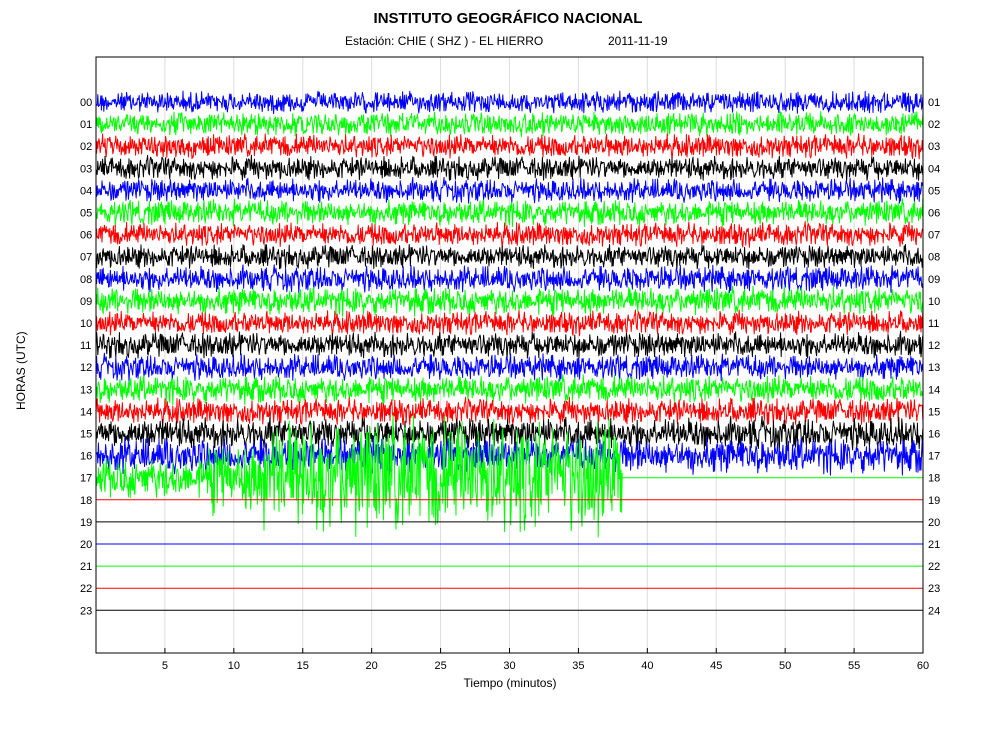 The height and width of the screenshot is (750, 1000). Describe the element at coordinates (934, 390) in the screenshot. I see `right-hour-label: 14` at that location.